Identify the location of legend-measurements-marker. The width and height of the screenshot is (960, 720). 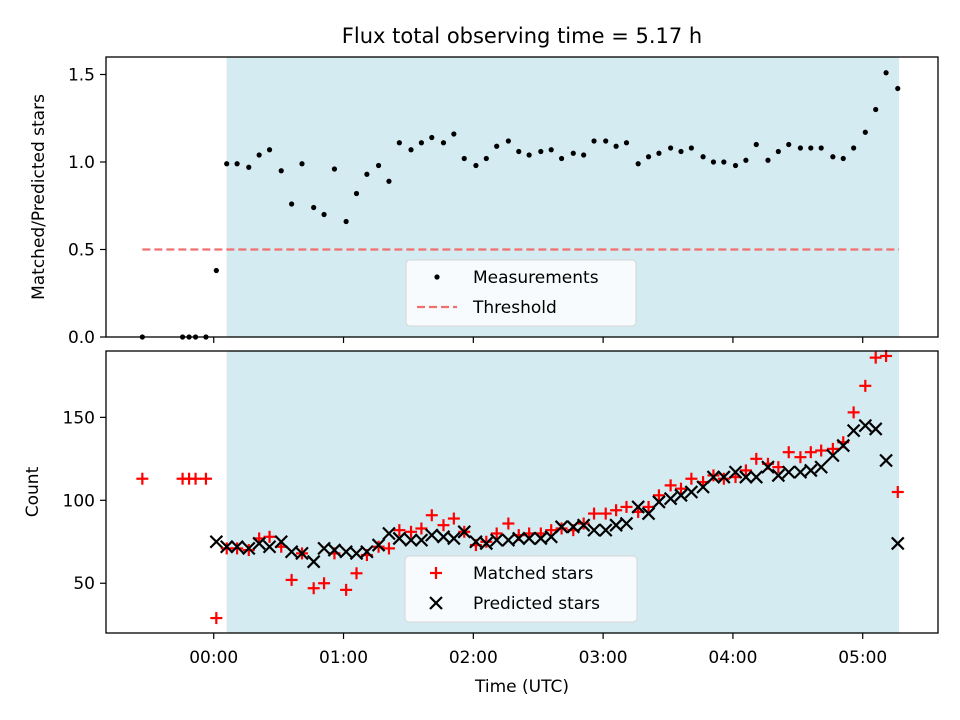
(437, 277).